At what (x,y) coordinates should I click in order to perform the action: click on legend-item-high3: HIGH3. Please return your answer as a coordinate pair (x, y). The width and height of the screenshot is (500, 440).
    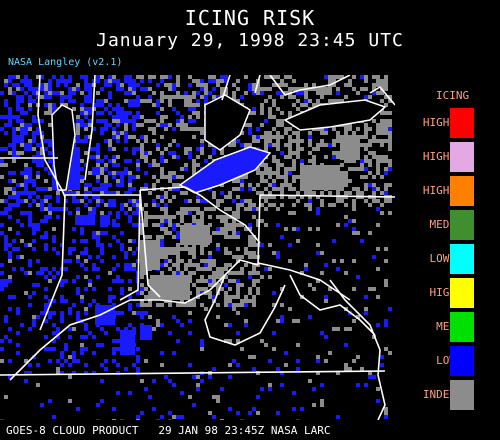
    Looking at the image, I should click on (448, 157).